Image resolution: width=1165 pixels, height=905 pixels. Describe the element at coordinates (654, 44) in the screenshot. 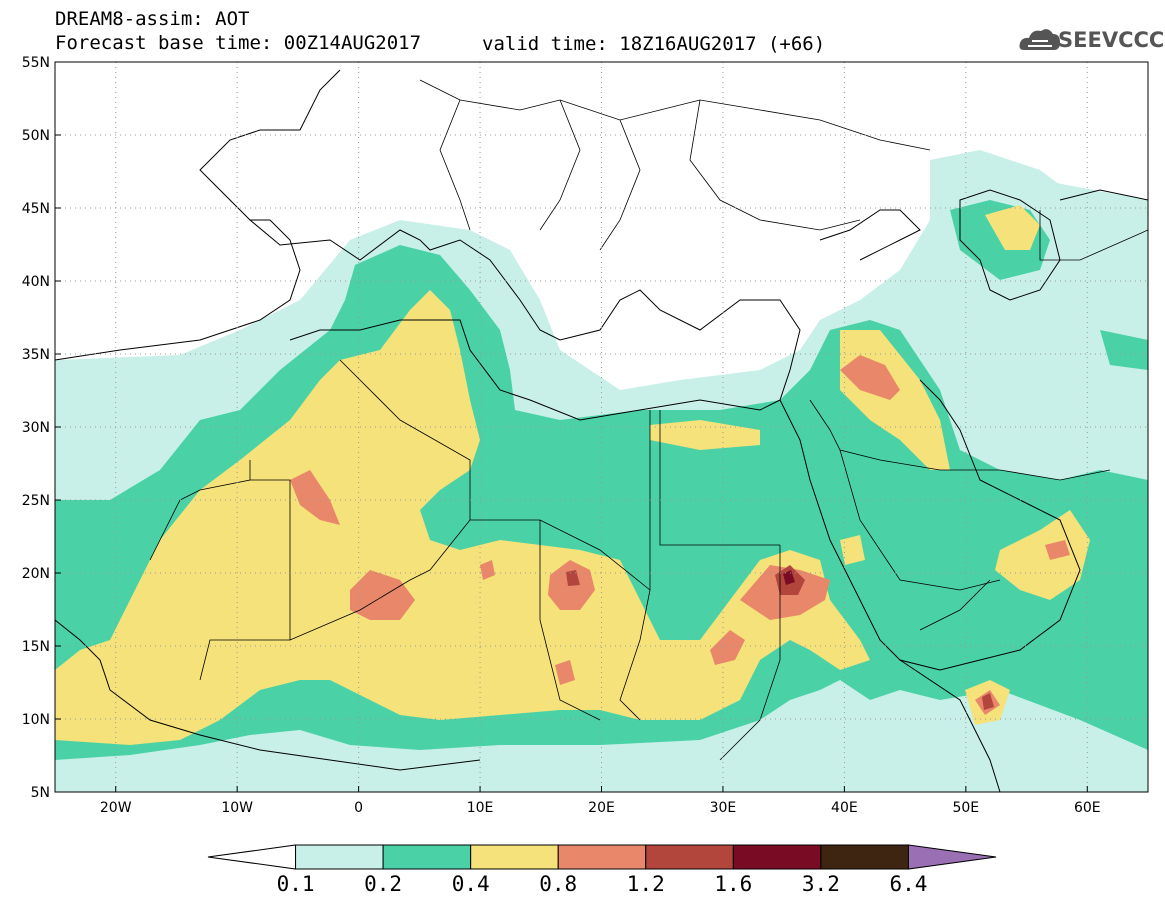

I see `valid-time: valid time: 18Z16AUG2017 (+66)` at that location.